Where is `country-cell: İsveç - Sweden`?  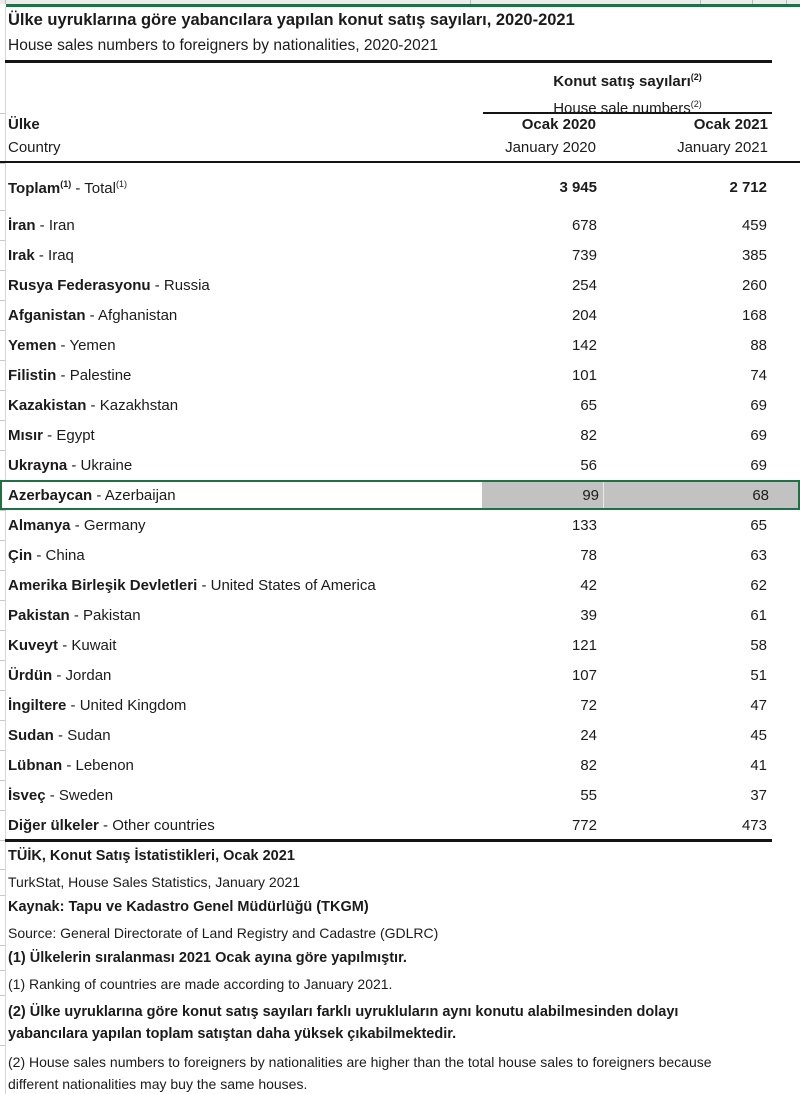 country-cell: İsveç - Sweden is located at coordinates (61, 795).